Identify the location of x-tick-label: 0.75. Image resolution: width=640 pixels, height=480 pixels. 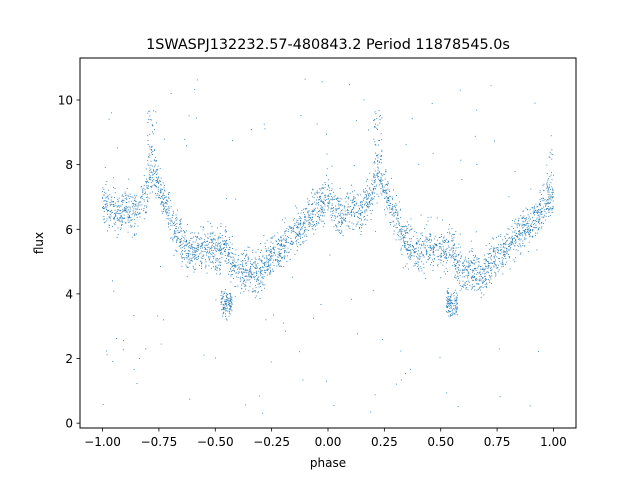
(497, 442).